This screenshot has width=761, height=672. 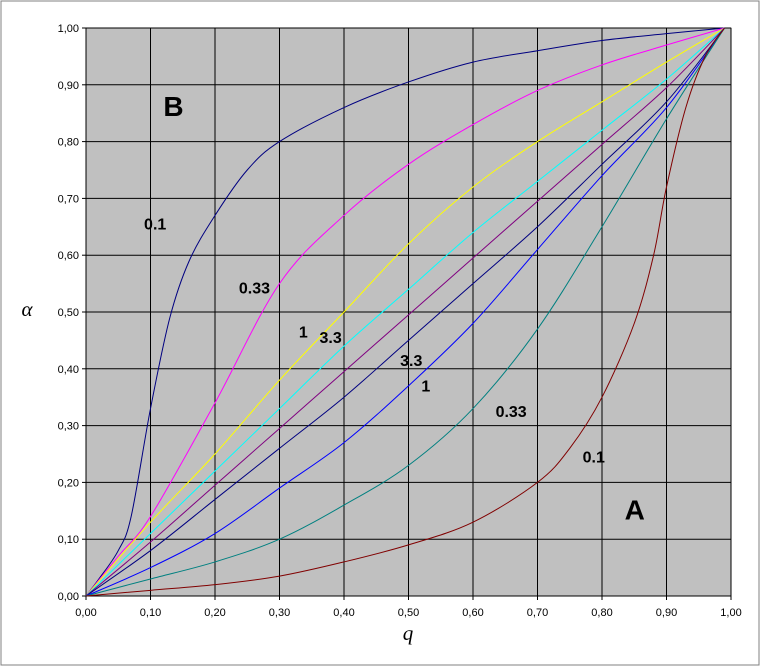 I want to click on y-tick-label: 1,00, so click(x=68, y=29).